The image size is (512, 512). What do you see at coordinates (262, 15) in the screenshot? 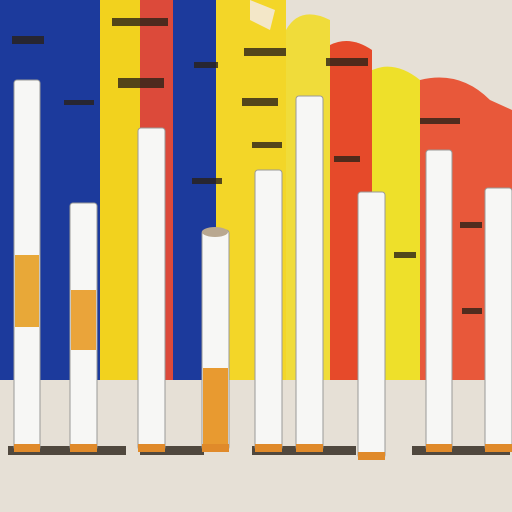
I see `map-shape` at bounding box center [262, 15].